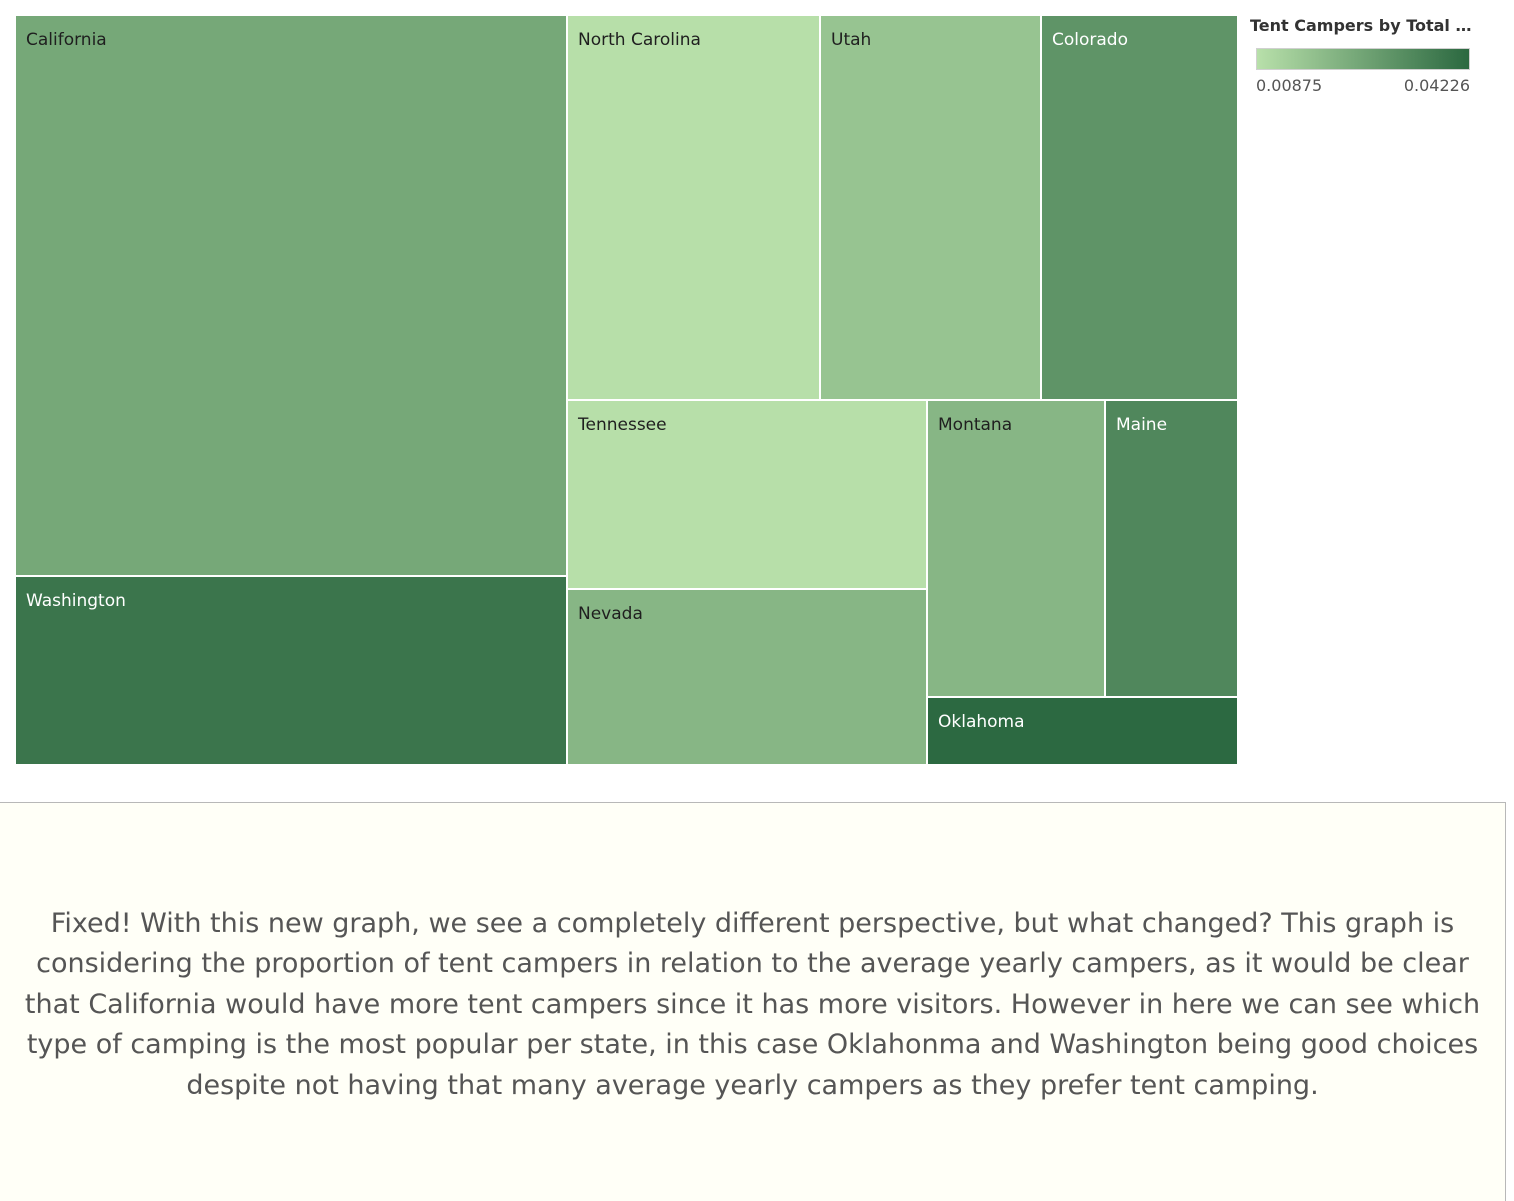 This screenshot has height=1201, width=1514. I want to click on tile-maine: Maine, so click(1171, 548).